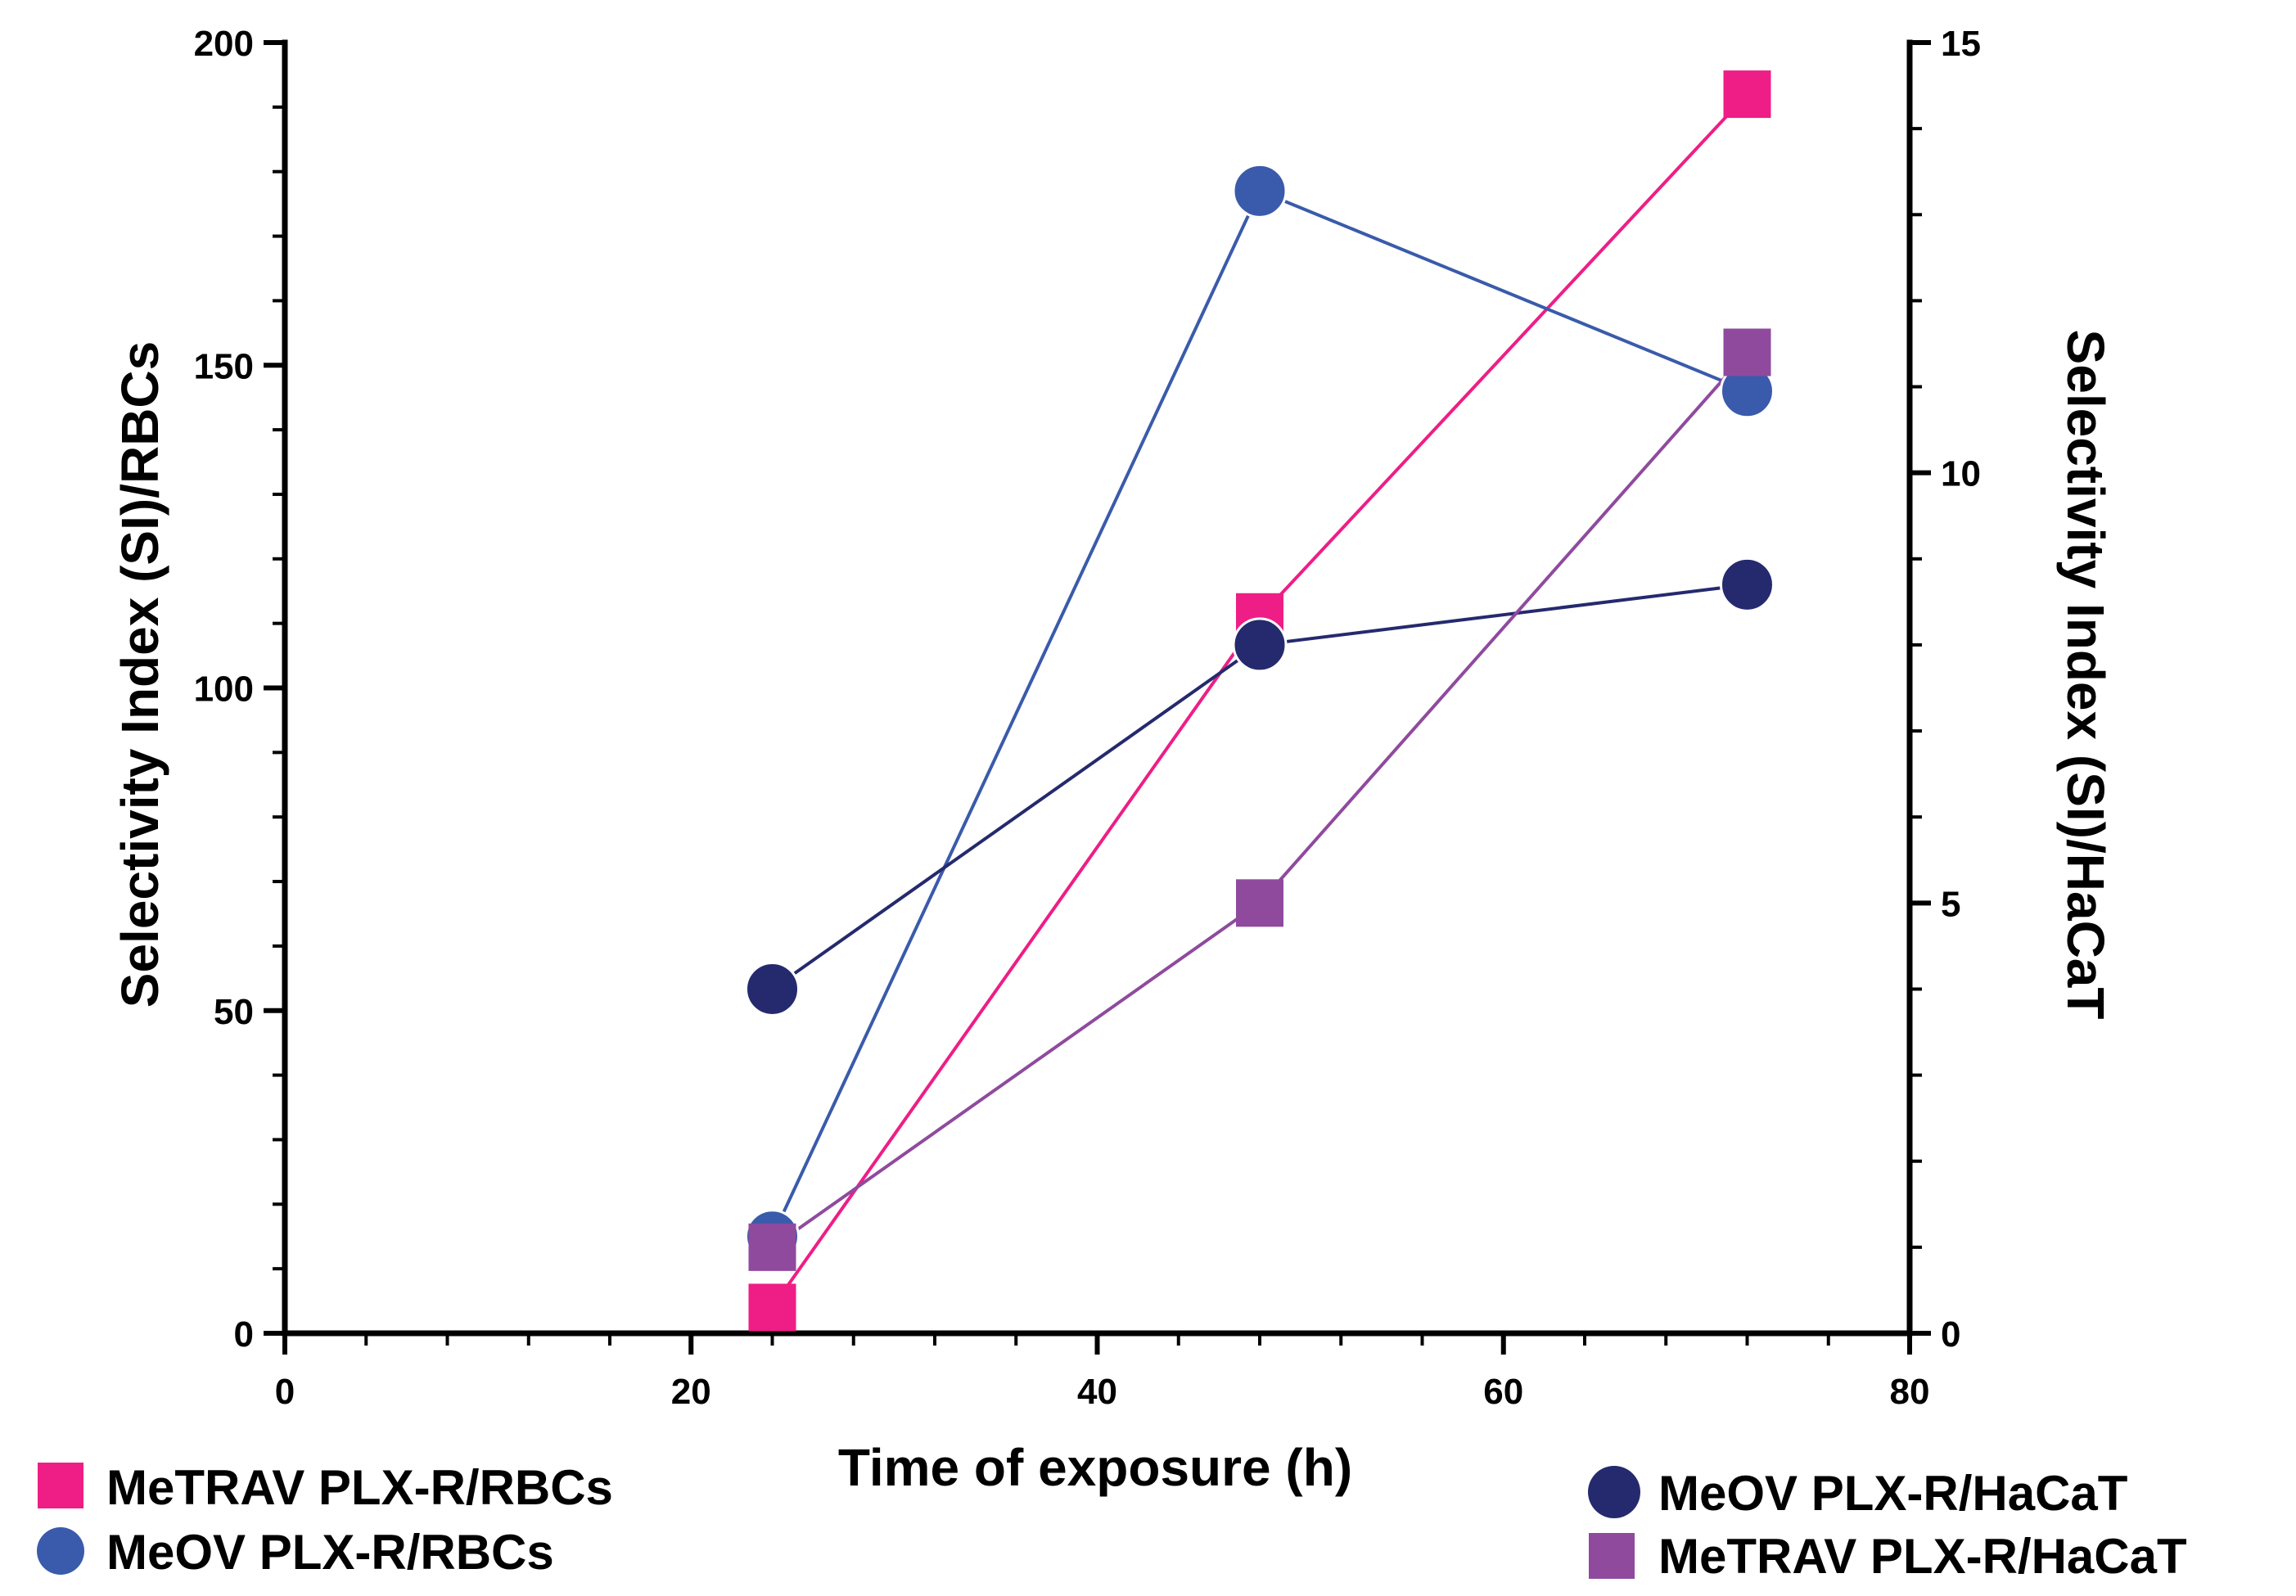 This screenshot has width=2296, height=1596. What do you see at coordinates (224, 44) in the screenshot?
I see `y-left-tick-label: 200` at bounding box center [224, 44].